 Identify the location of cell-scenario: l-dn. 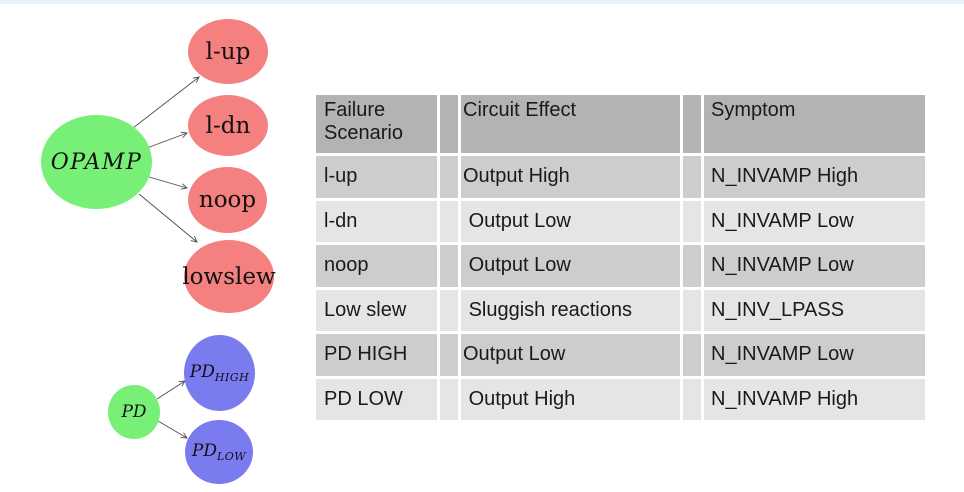
(376, 221).